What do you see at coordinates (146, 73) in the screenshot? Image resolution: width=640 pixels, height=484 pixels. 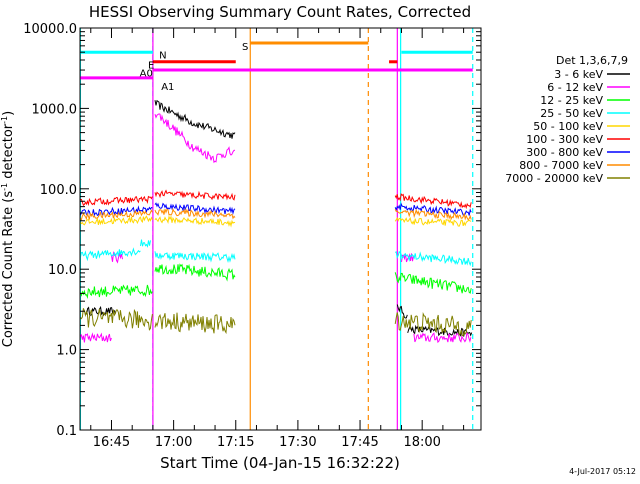 I see `flag-label-a0: A0` at bounding box center [146, 73].